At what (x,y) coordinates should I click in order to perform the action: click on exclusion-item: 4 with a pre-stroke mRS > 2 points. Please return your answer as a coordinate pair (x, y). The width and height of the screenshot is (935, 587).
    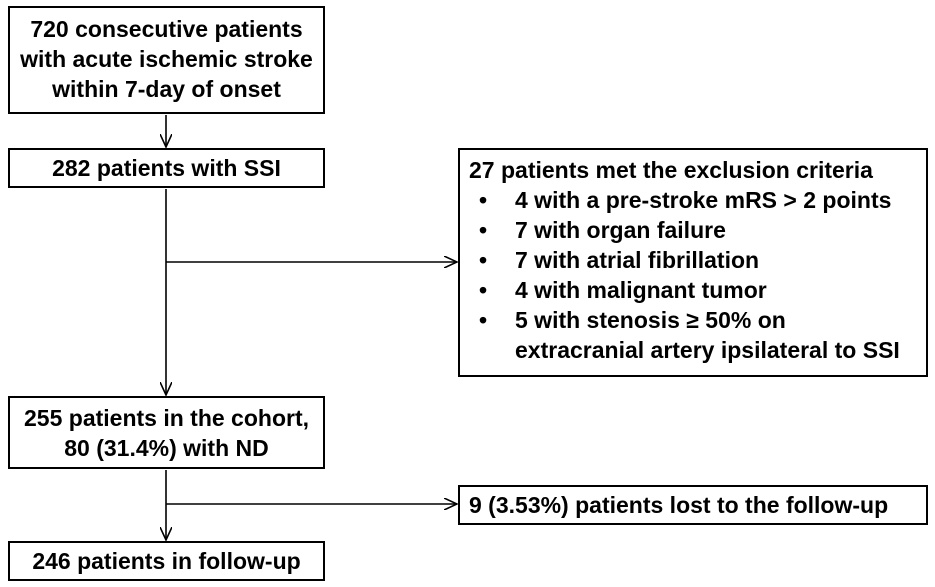
    Looking at the image, I should click on (694, 200).